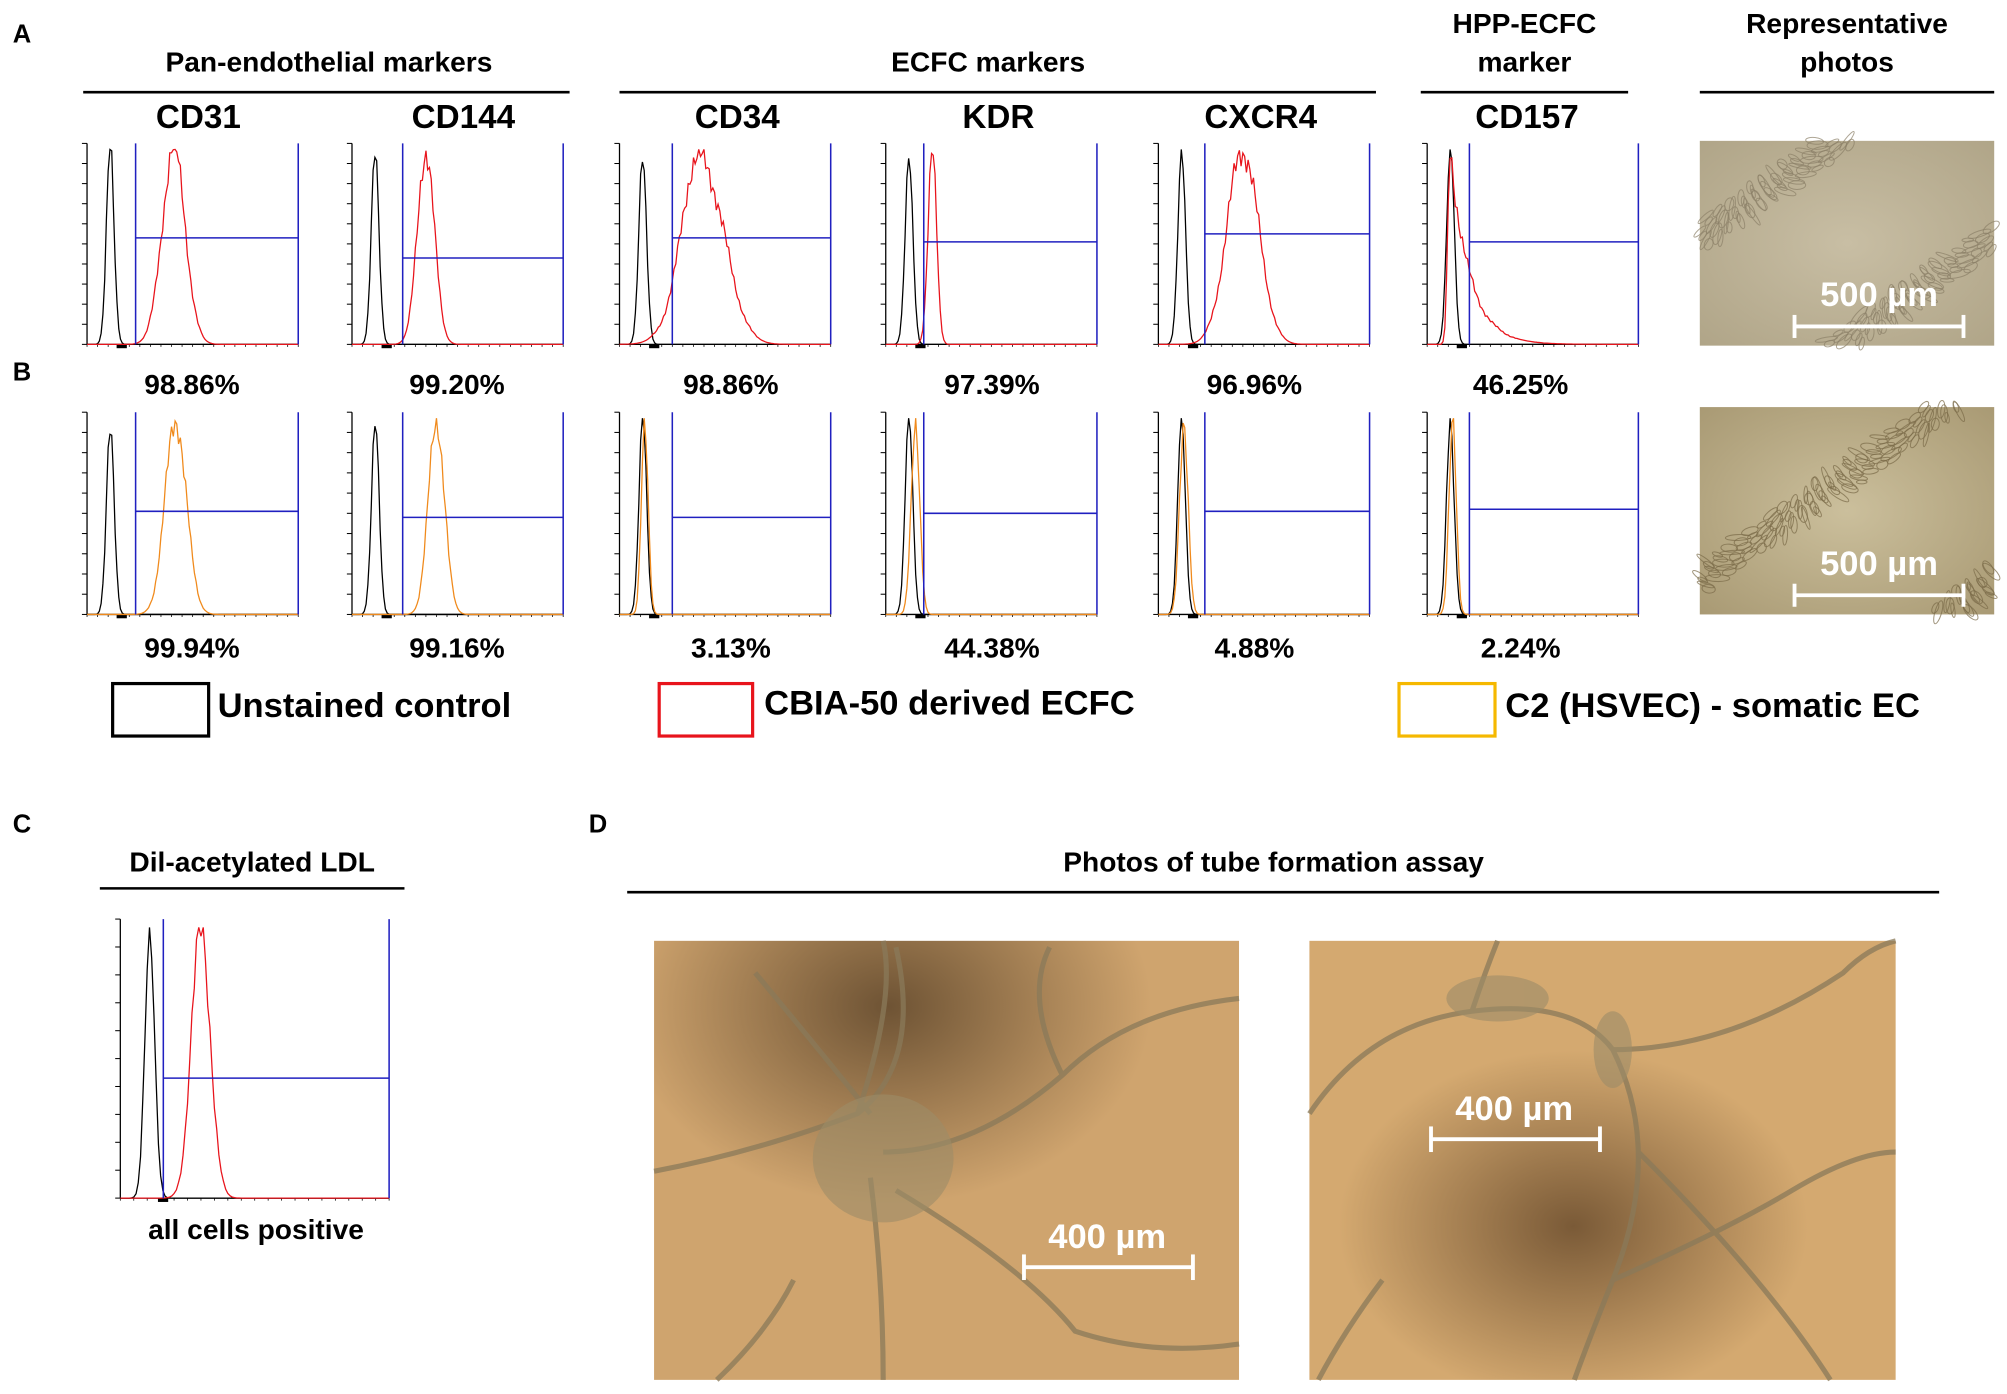 Image resolution: width=2007 pixels, height=1394 pixels. Describe the element at coordinates (1222, 1099) in the screenshot. I see `cell-cluster` at that location.